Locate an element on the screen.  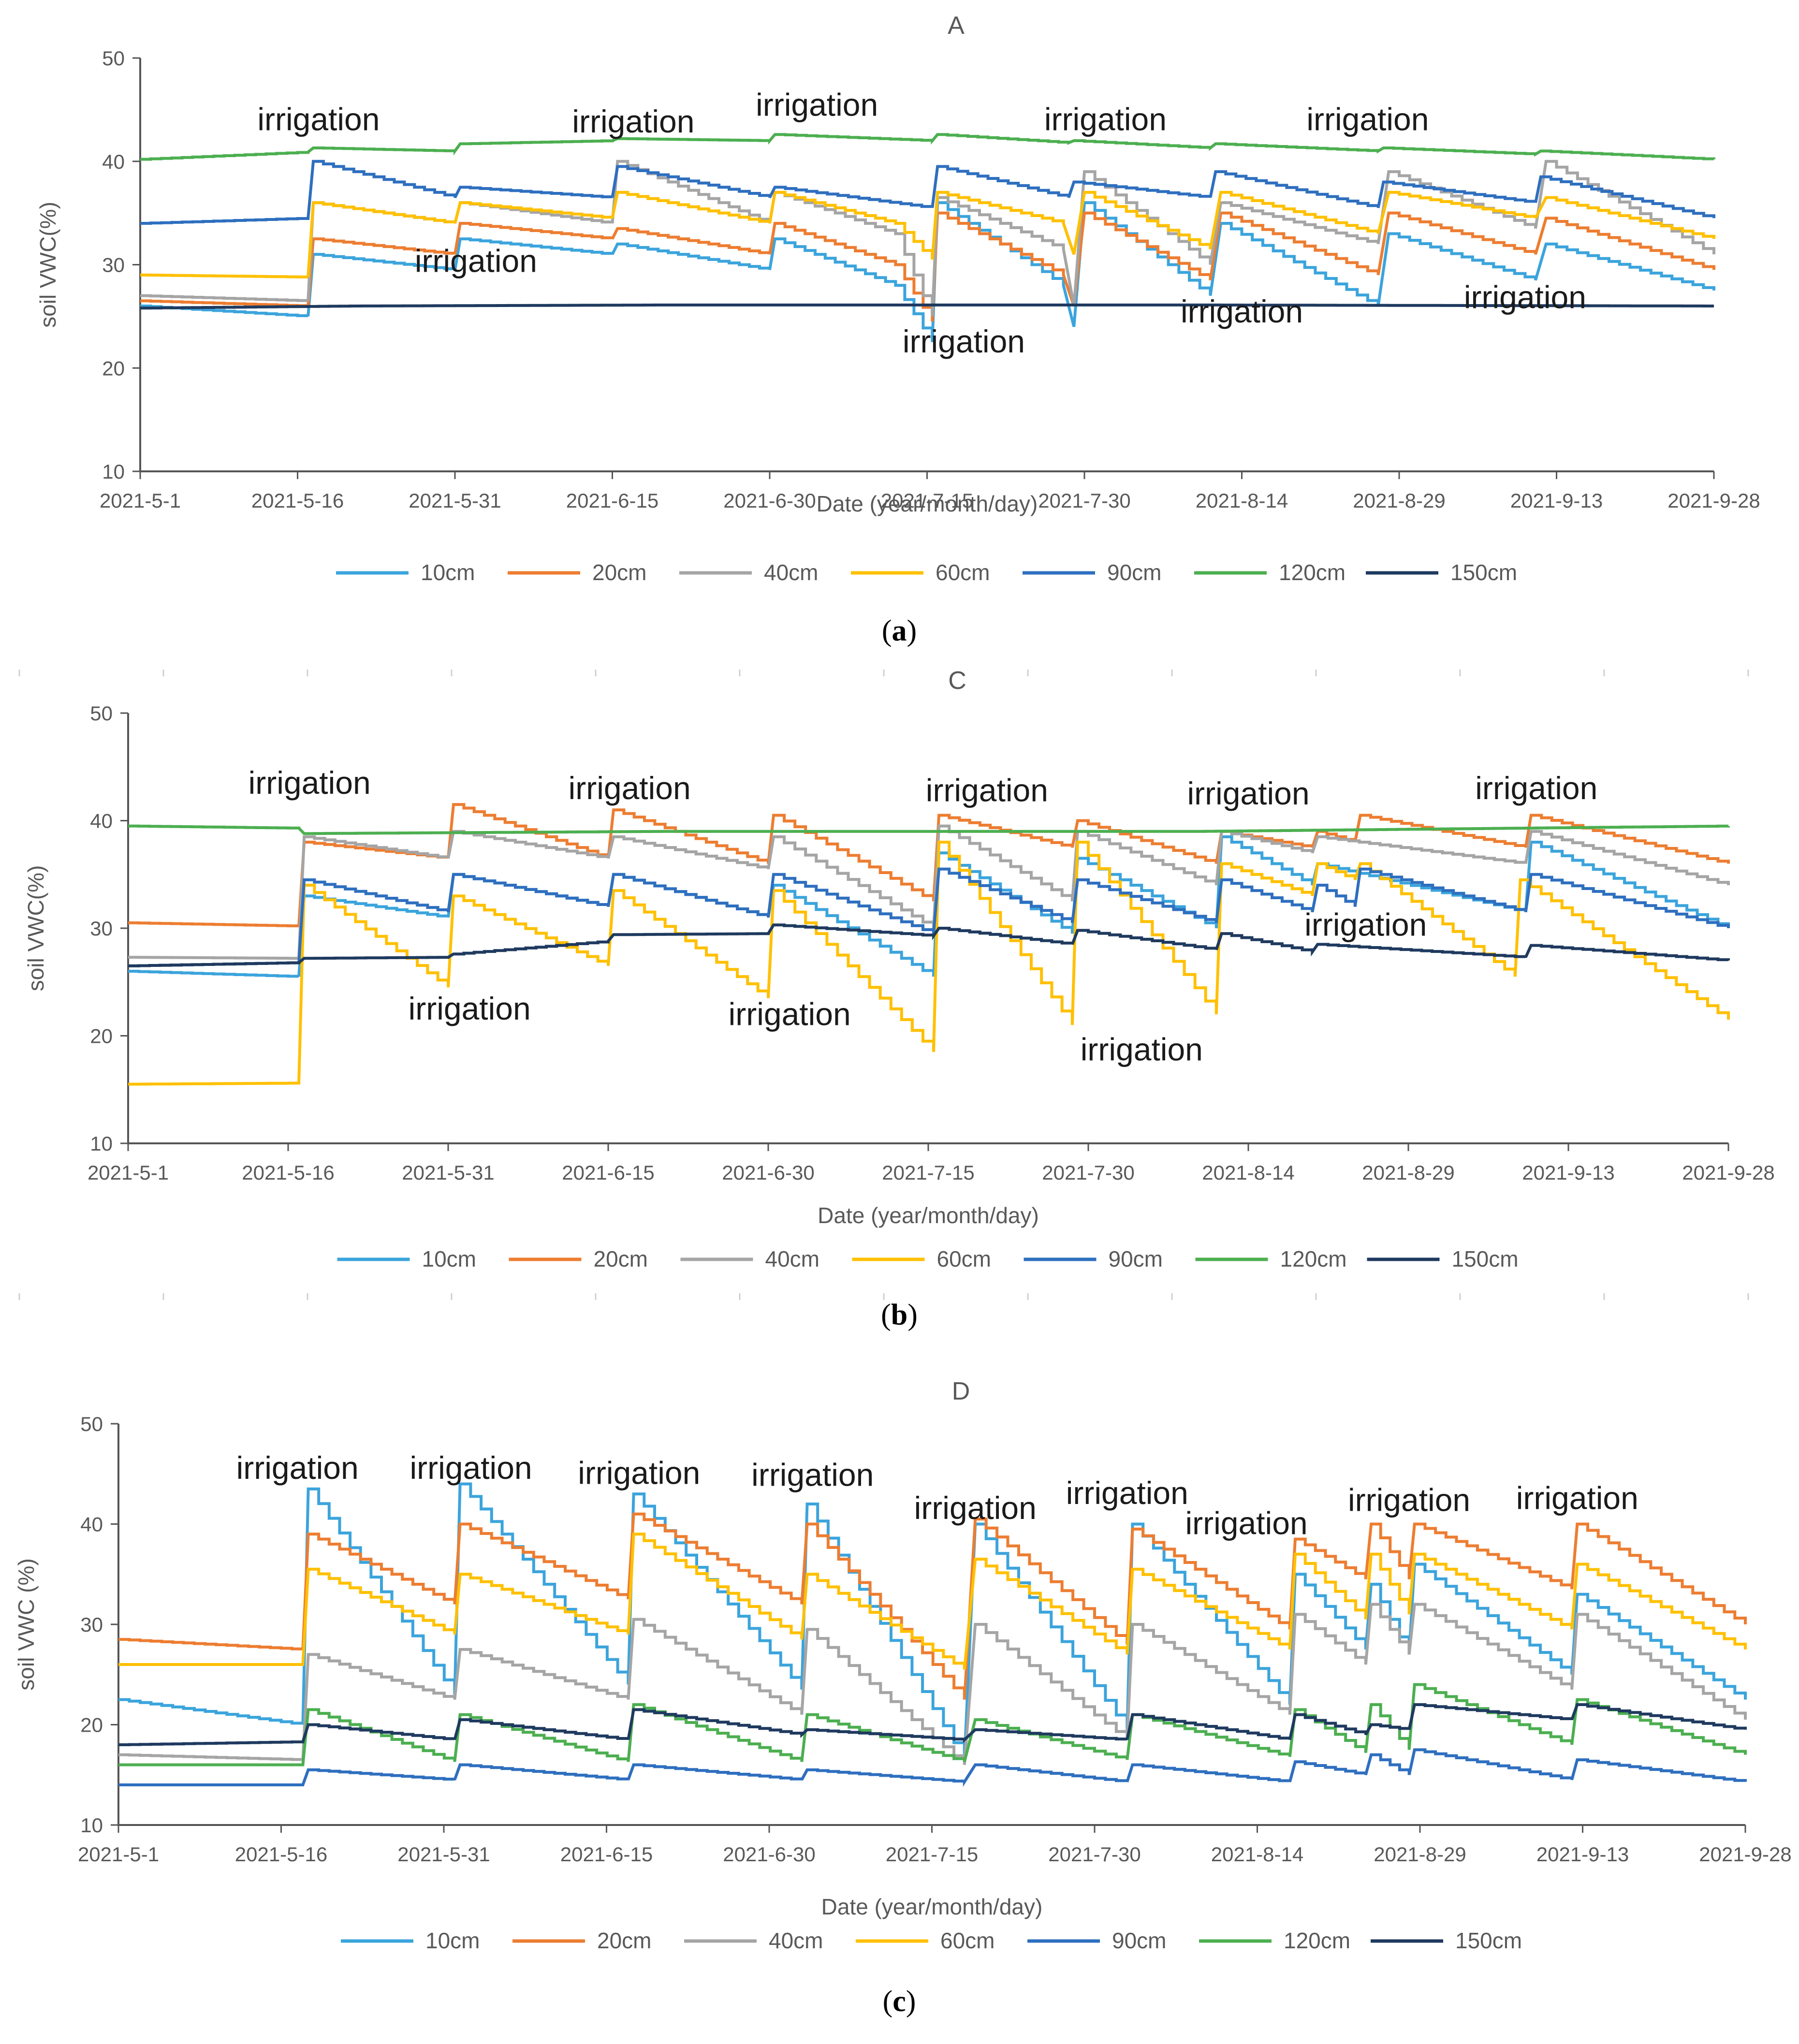
panel-caption: (a) is located at coordinates (900, 630).